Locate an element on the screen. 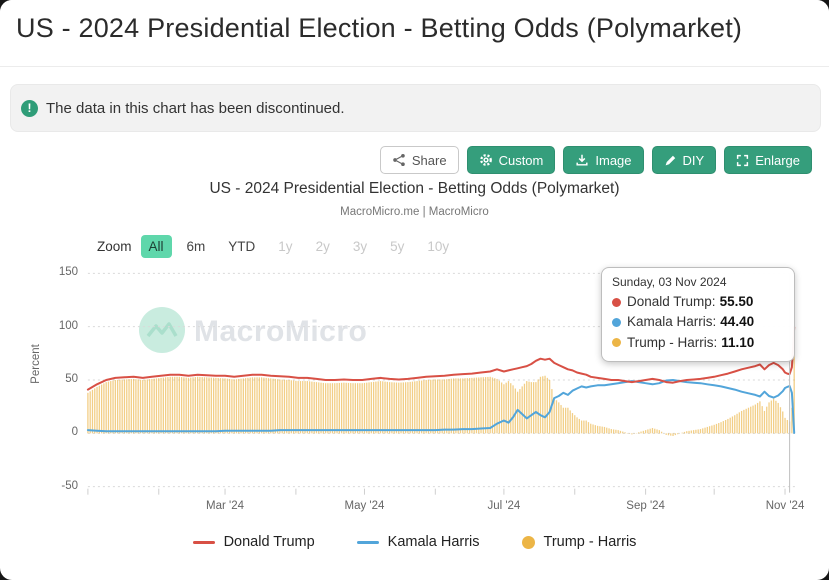 This screenshot has height=580, width=829. expand-icon is located at coordinates (742, 160).